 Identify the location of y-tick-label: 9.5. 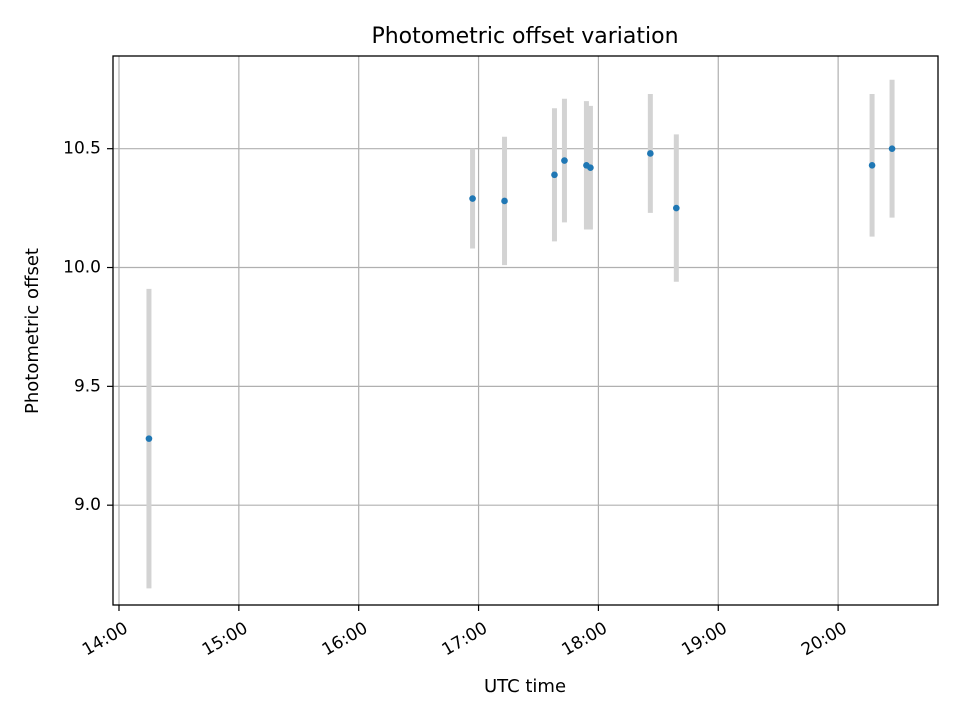
(87, 386).